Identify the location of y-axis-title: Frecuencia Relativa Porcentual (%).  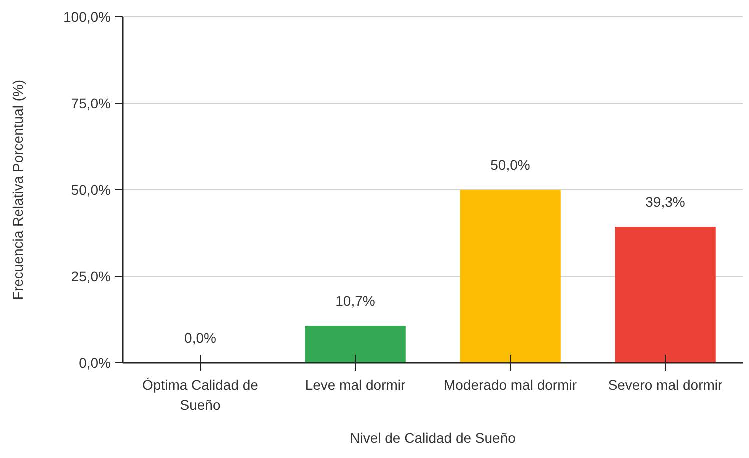
(18, 190).